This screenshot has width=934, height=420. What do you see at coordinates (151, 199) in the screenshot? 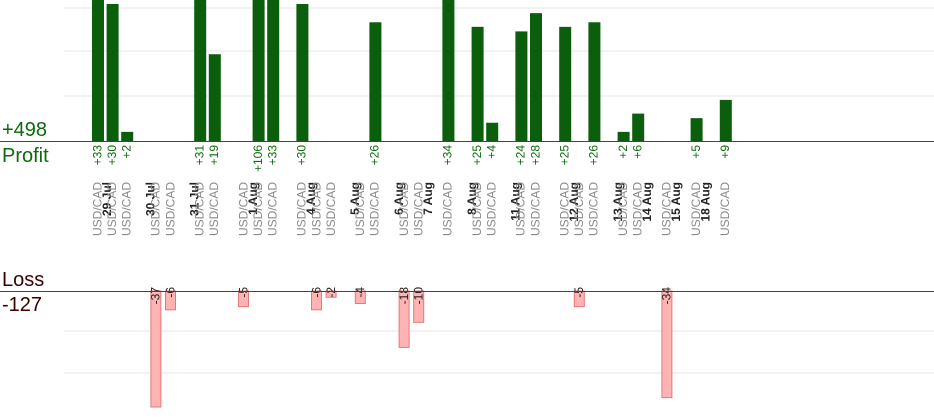
I see `date-label: 30 Jul` at bounding box center [151, 199].